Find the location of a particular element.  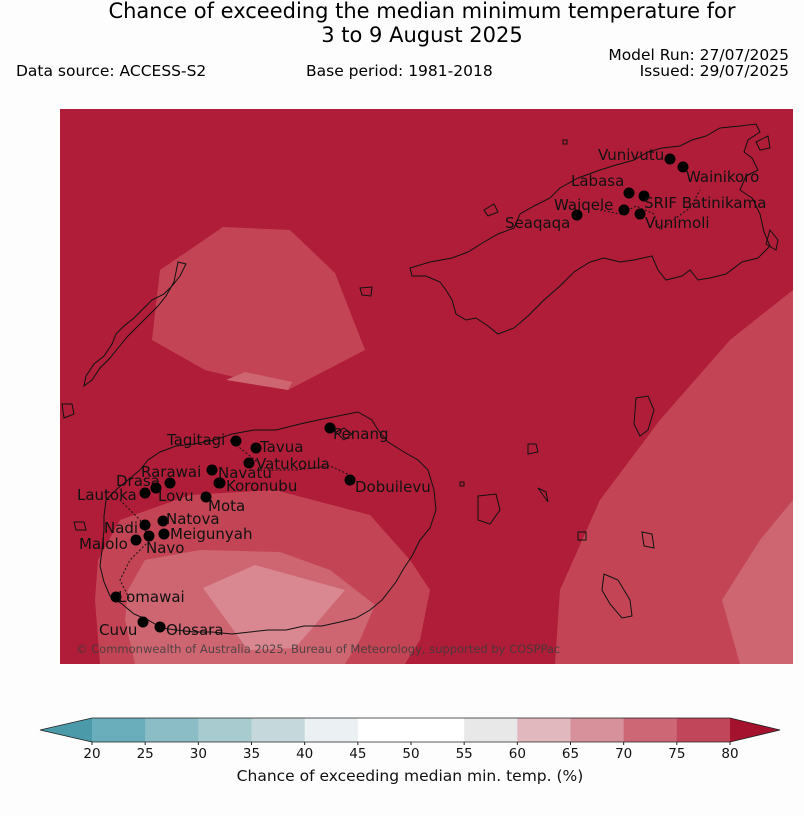

colorbar-tick-label: 30 is located at coordinates (198, 754).